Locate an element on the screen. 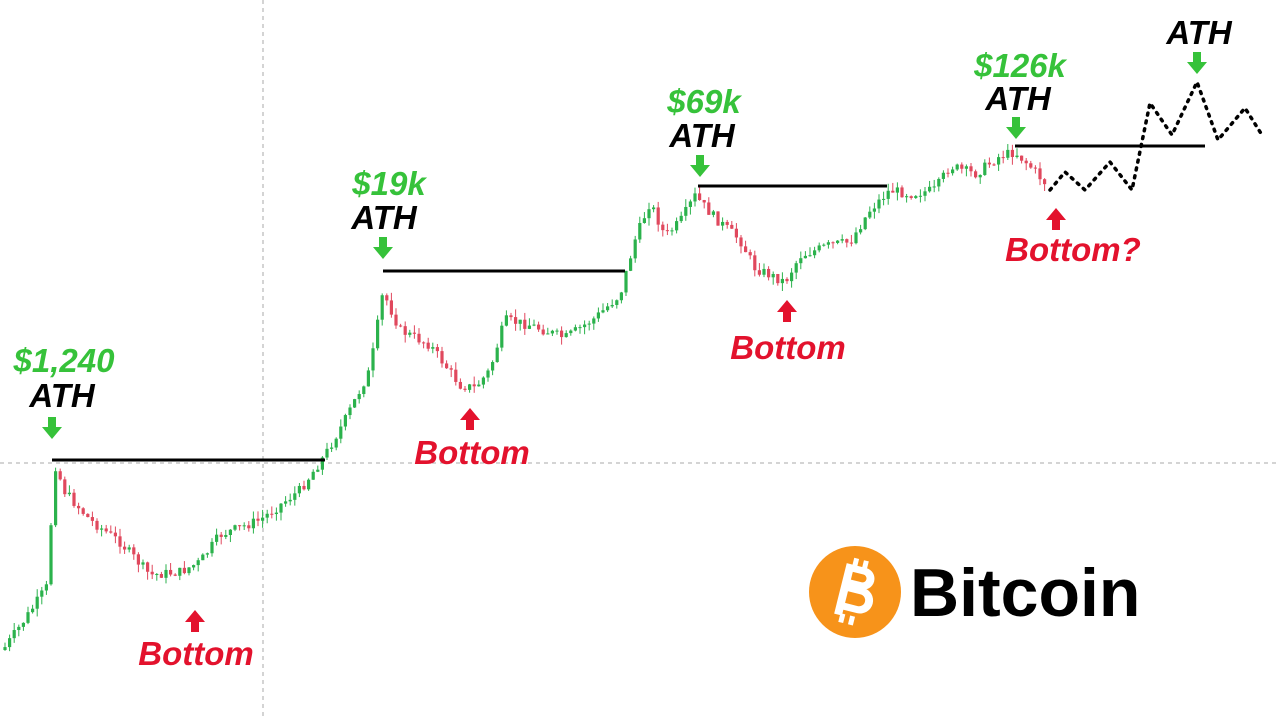  ath-label: ATH is located at coordinates (1018, 98).